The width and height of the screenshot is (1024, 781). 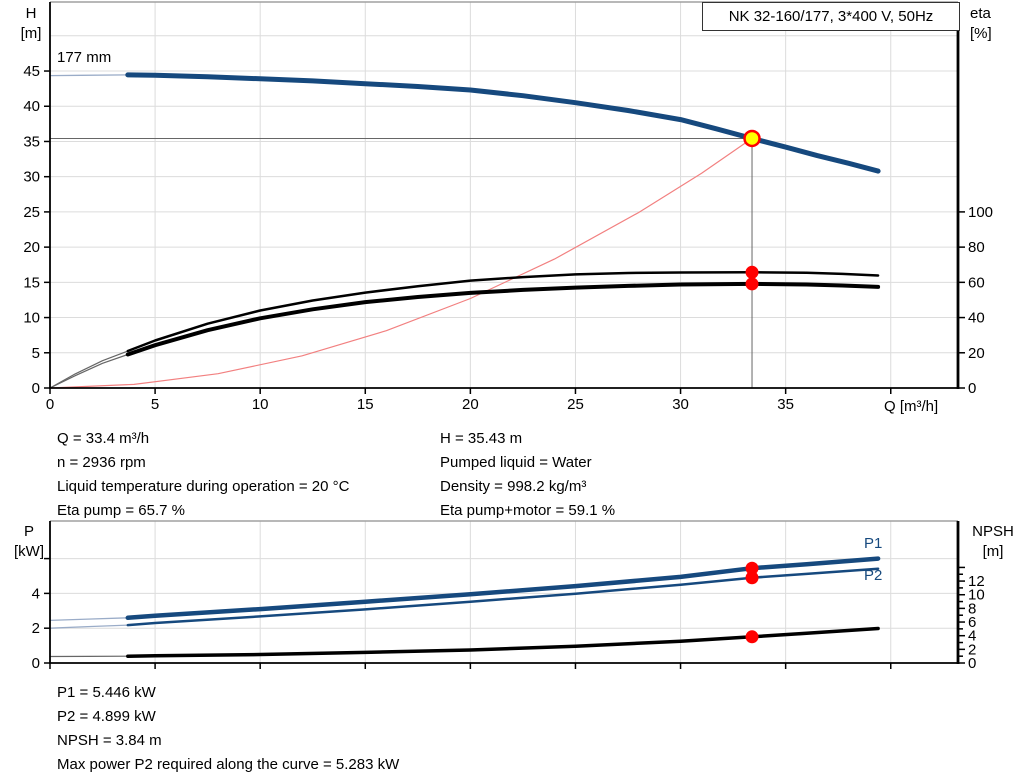 What do you see at coordinates (31, 318) in the screenshot?
I see `y-left-tick-label: 10` at bounding box center [31, 318].